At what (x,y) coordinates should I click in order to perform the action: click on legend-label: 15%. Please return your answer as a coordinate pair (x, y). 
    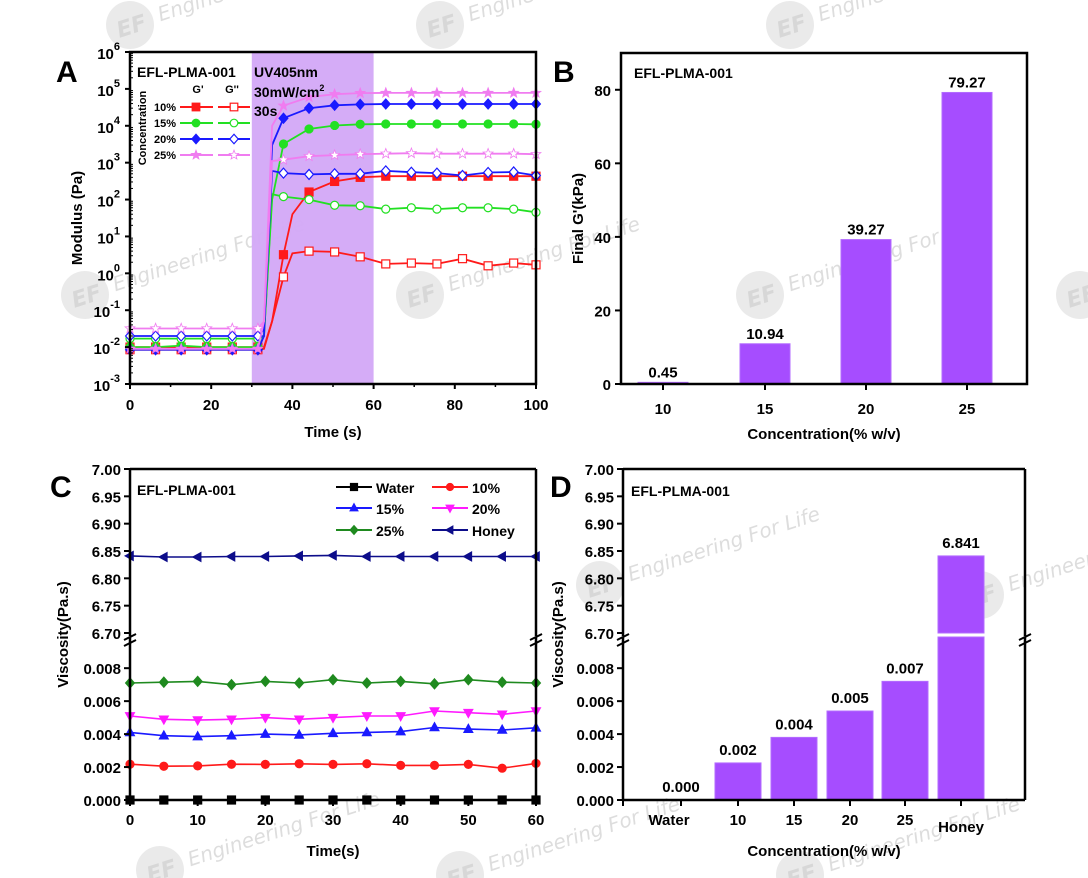
    Looking at the image, I should click on (165, 124).